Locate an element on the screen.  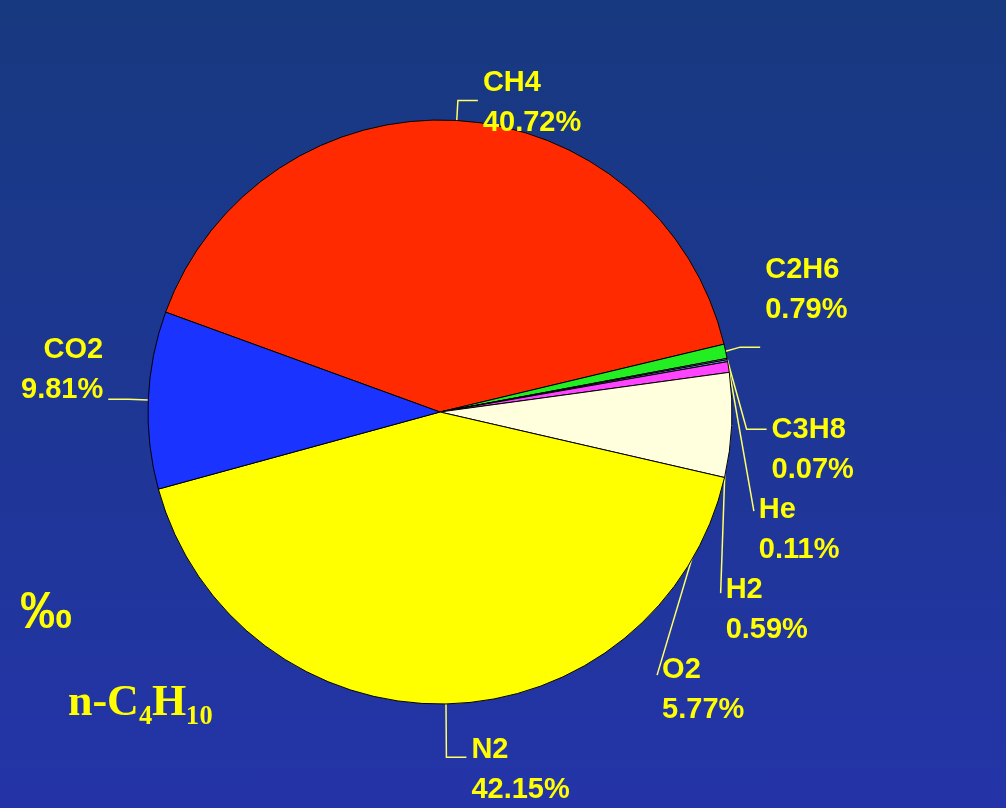
slice-label: C2H6 is located at coordinates (802, 268).